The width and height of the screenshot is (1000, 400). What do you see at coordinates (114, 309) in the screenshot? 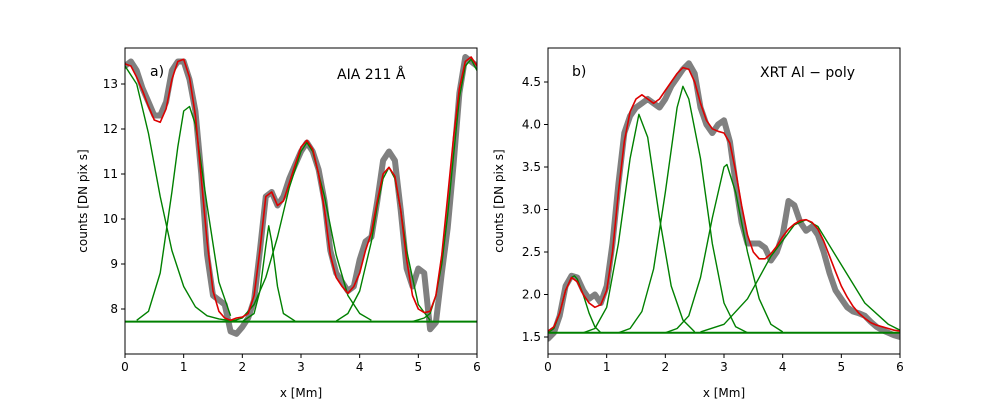
I see `panel-a-y-tick-label: 8` at bounding box center [114, 309].